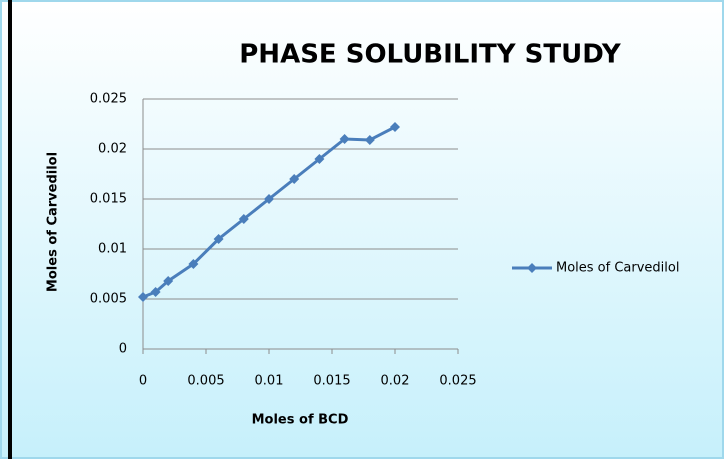 Image resolution: width=724 pixels, height=459 pixels. What do you see at coordinates (617, 268) in the screenshot?
I see `legend-label: Moles of Carvedilol` at bounding box center [617, 268].